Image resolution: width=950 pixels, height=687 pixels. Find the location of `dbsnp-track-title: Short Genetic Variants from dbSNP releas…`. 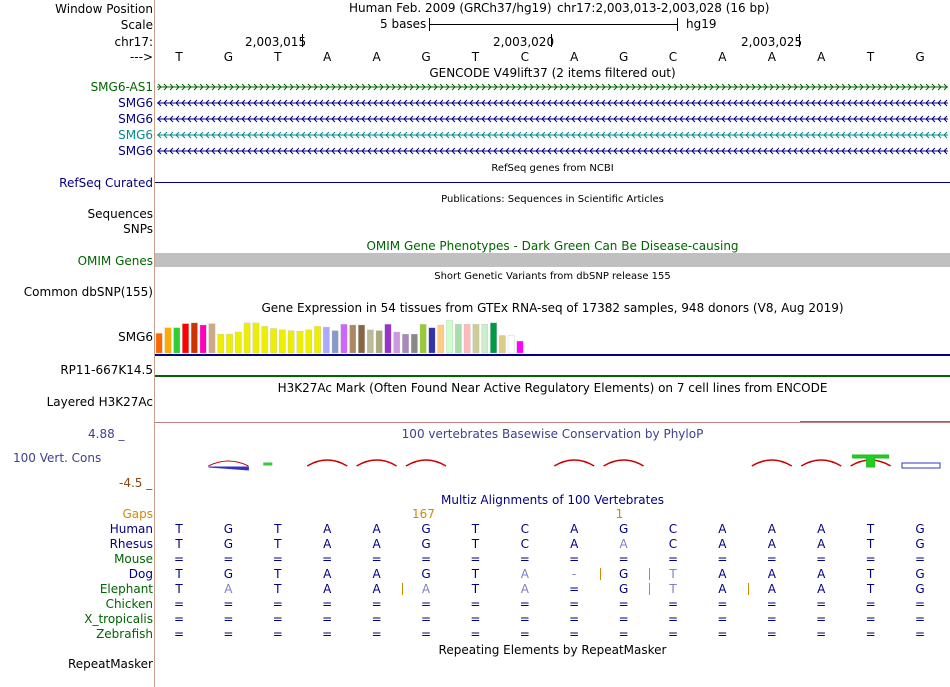

dbsnp-track-title: Short Genetic Variants from dbSNP releas… is located at coordinates (552, 276).